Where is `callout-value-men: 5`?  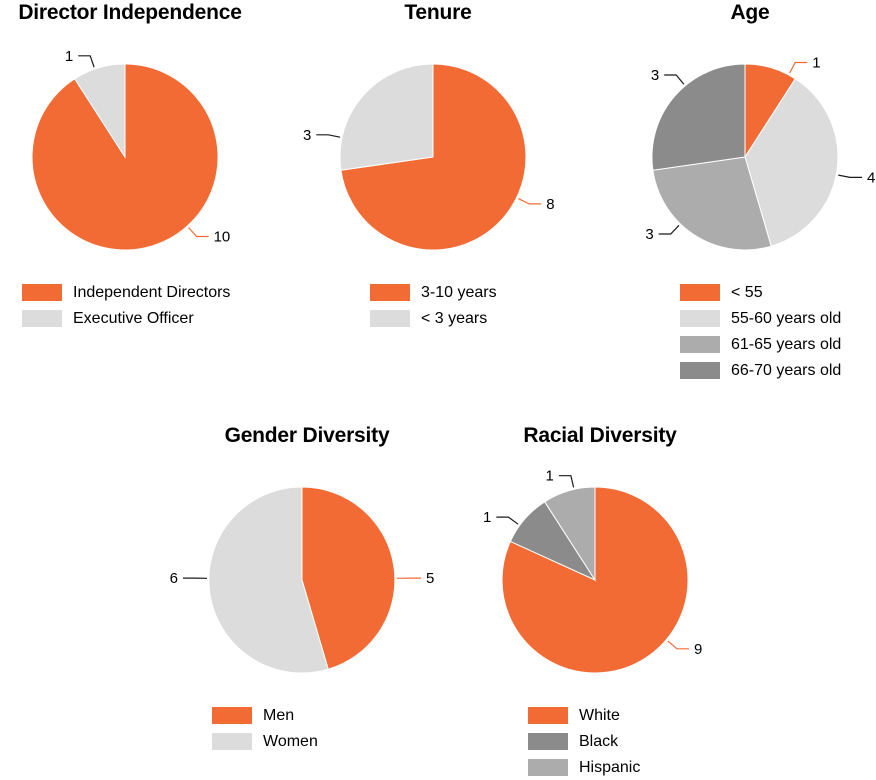 callout-value-men: 5 is located at coordinates (430, 578).